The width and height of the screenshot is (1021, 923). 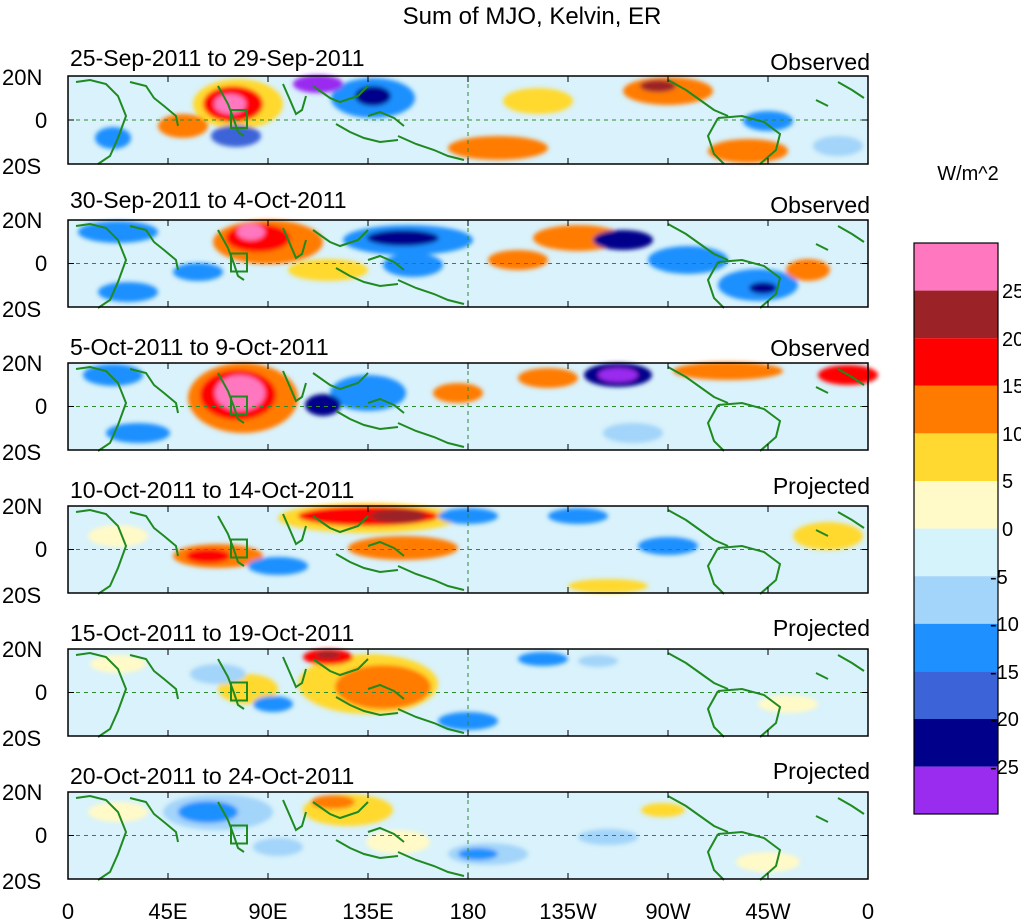 What do you see at coordinates (820, 62) in the screenshot?
I see `panel-1-status: Observed` at bounding box center [820, 62].